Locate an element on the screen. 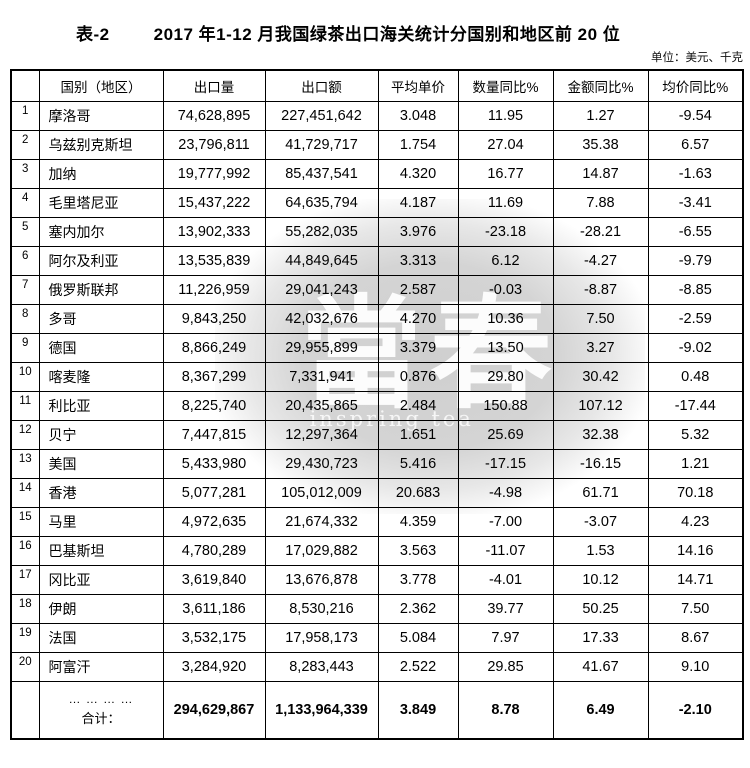  country-cell: 法国 is located at coordinates (101, 637).